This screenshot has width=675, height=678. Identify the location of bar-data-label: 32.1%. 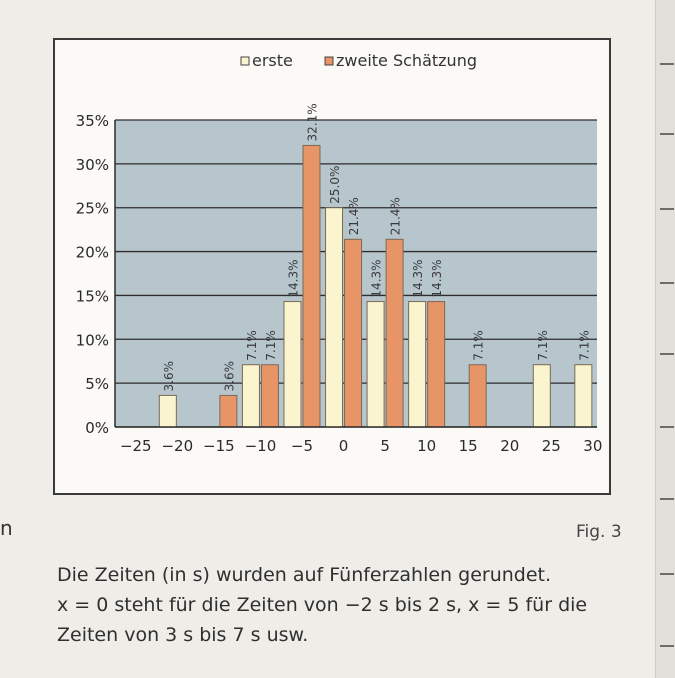
(312, 122).